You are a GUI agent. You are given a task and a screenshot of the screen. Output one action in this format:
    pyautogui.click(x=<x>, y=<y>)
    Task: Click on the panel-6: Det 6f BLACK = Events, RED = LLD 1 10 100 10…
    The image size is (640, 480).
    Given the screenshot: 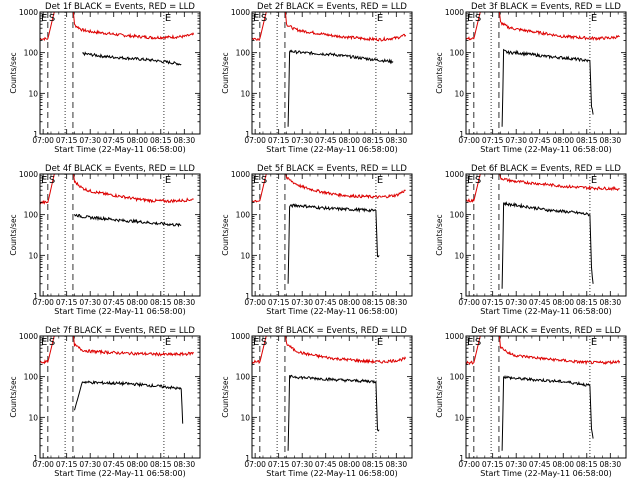 What is the action you would take?
    pyautogui.click(x=531, y=240)
    